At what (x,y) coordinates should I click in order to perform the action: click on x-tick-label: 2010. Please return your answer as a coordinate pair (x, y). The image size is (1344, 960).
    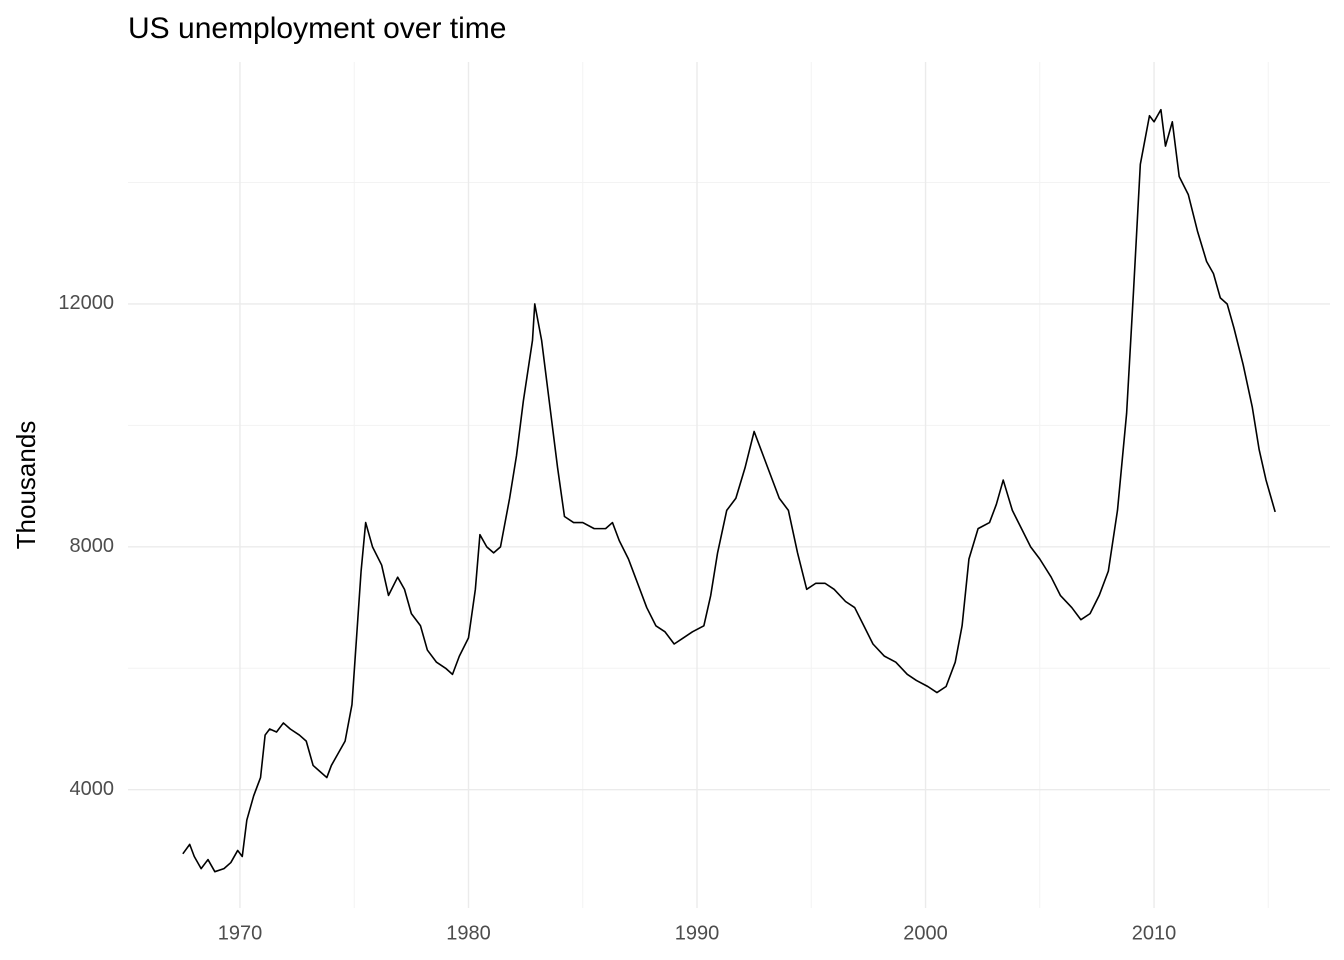
    Looking at the image, I should click on (1154, 933).